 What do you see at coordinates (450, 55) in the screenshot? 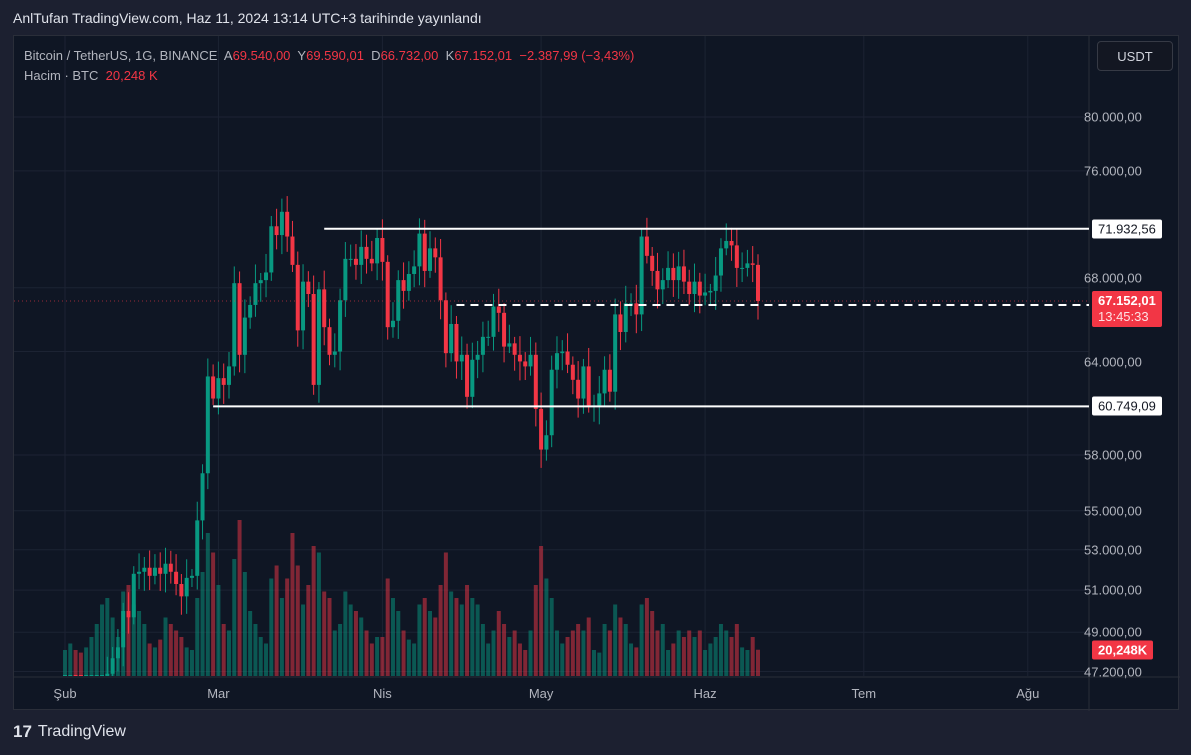
I see `close-label: K` at bounding box center [450, 55].